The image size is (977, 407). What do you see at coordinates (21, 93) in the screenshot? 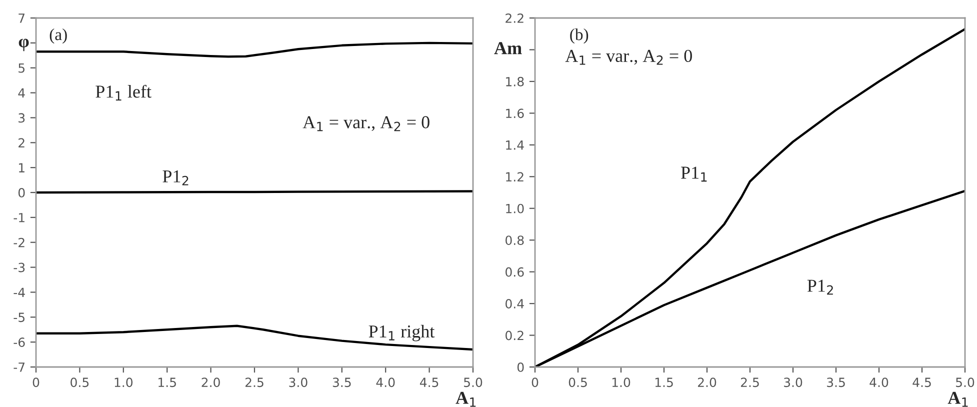
I see `y-tick-label: 4` at bounding box center [21, 93].